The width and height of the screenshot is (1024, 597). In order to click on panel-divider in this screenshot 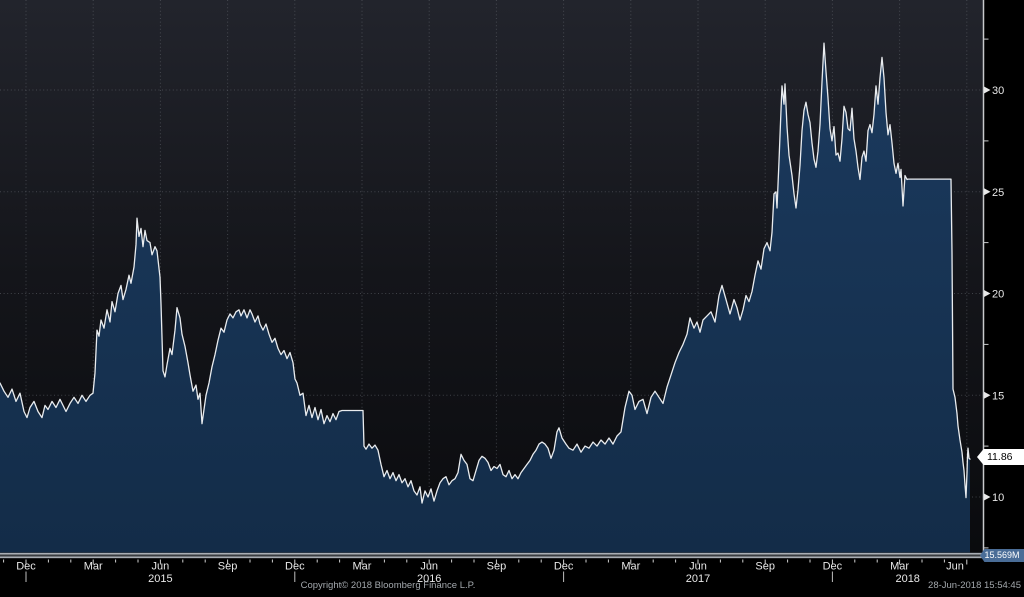, I will do `click(491, 555)`.